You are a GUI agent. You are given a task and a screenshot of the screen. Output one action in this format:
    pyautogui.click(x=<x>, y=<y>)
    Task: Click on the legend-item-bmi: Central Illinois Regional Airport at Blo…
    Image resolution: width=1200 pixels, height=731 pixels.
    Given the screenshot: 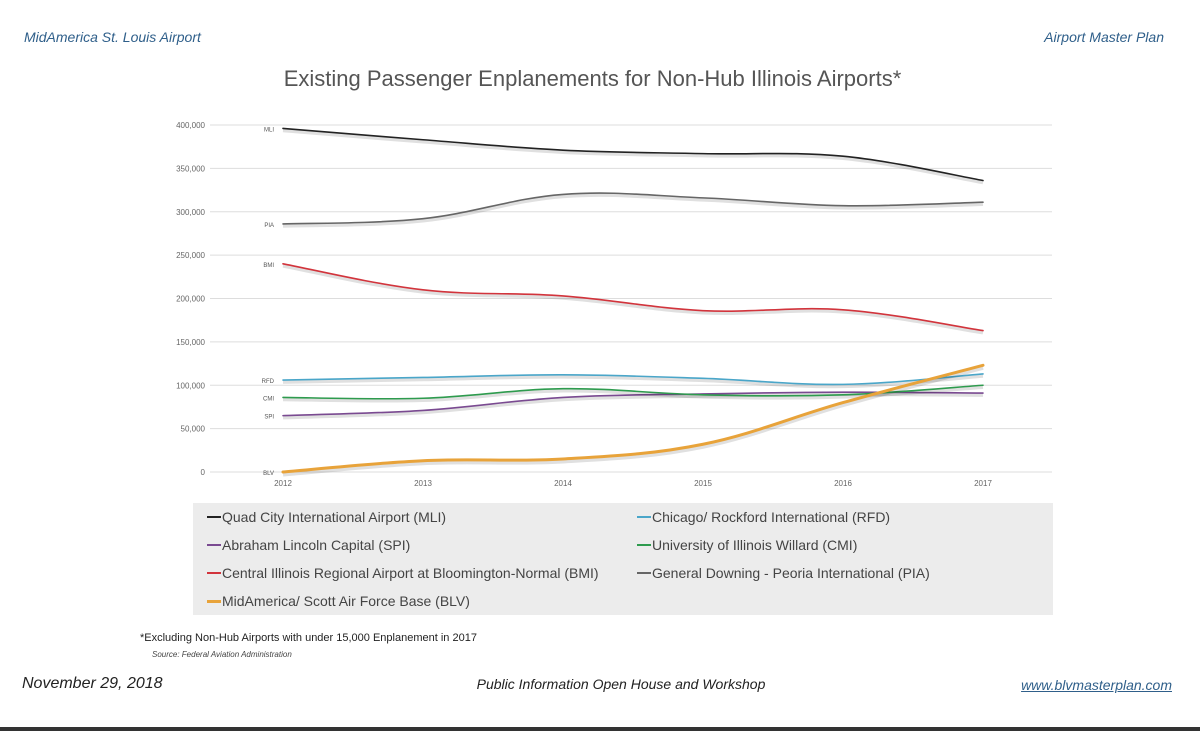 What is the action you would take?
    pyautogui.click(x=403, y=573)
    